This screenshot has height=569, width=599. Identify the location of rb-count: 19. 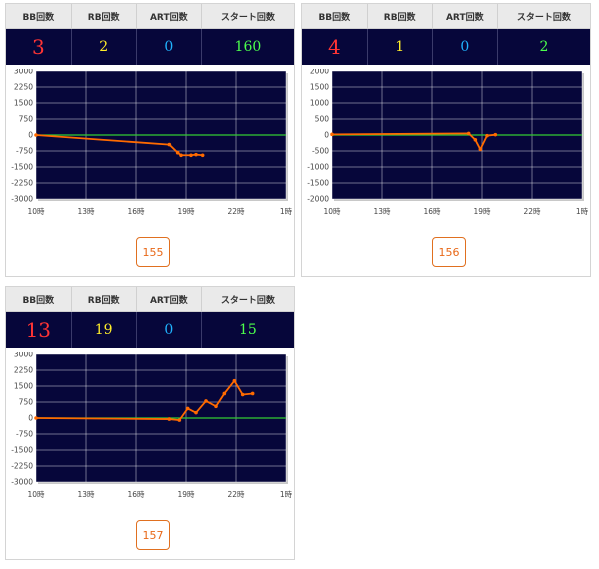
(104, 329).